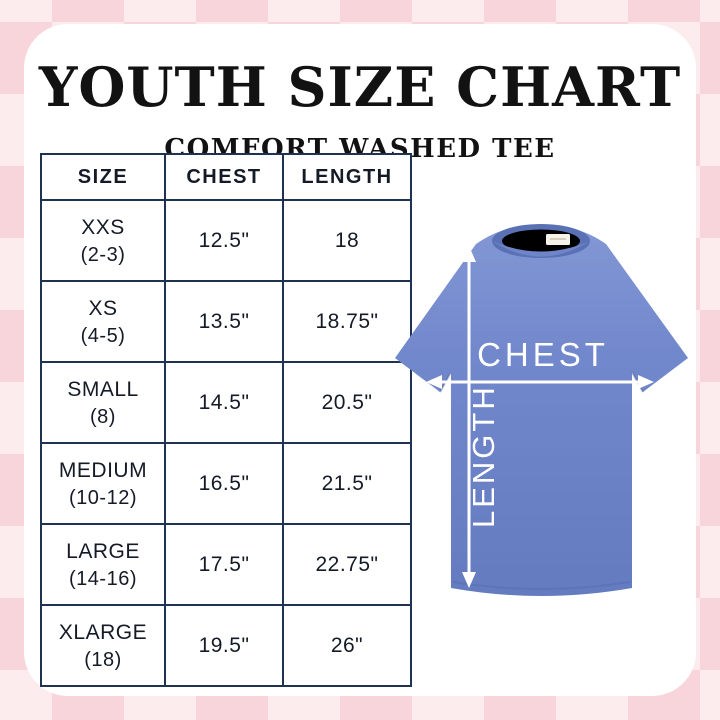 The height and width of the screenshot is (720, 720). I want to click on chest-cell: 12.5", so click(224, 240).